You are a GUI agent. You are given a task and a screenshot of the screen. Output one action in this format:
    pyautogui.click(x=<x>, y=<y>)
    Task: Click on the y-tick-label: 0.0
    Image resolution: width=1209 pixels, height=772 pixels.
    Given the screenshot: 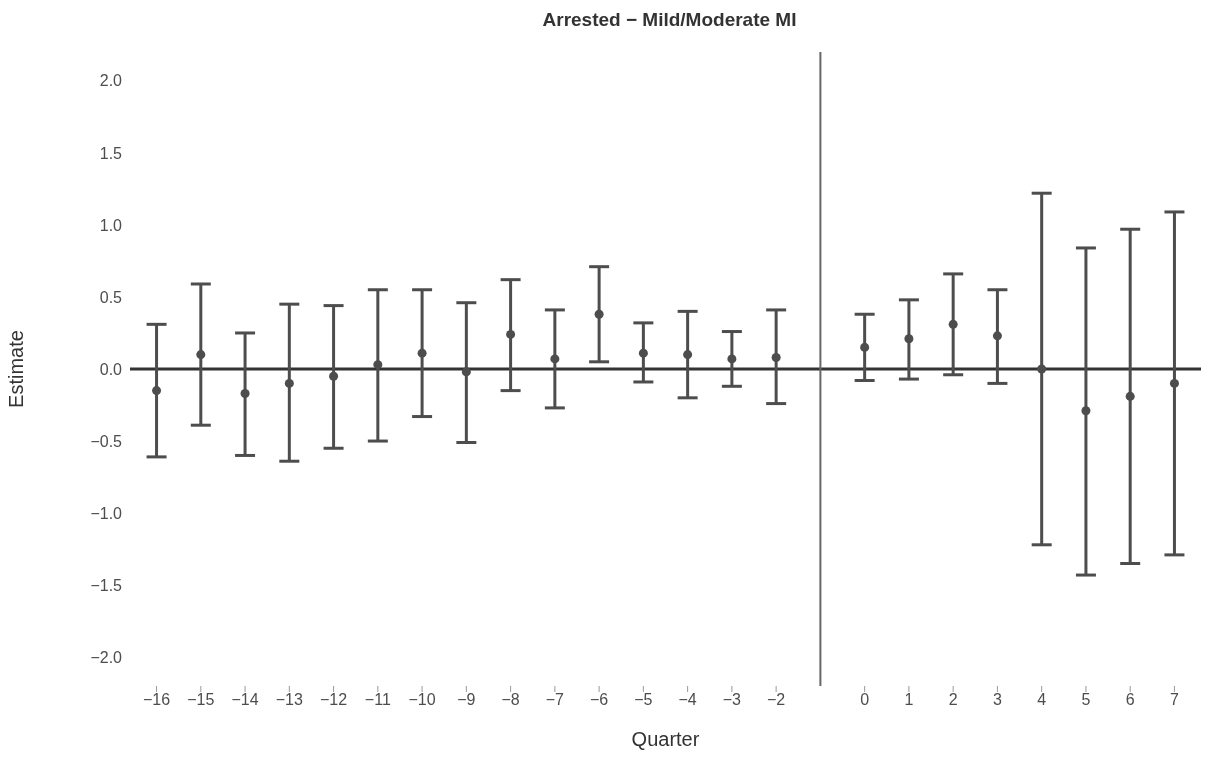 What is the action you would take?
    pyautogui.click(x=111, y=369)
    